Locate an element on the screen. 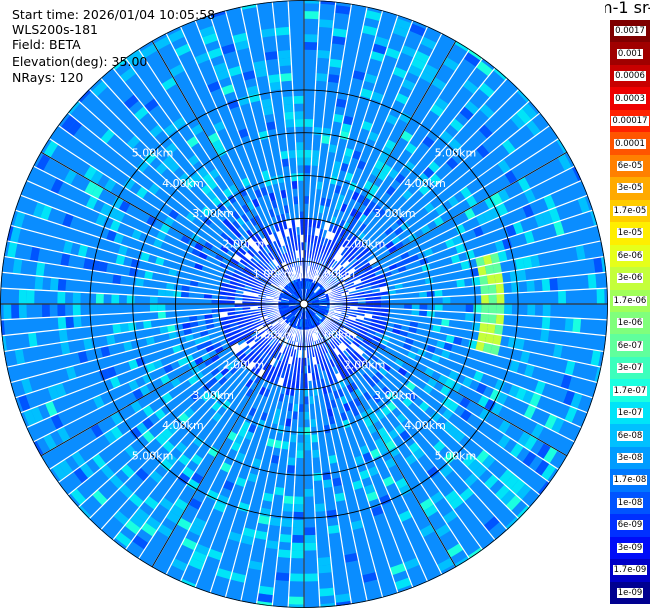 Image resolution: width=650 pixels, height=610 pixels. colorbar-tick-label: 0.00017 is located at coordinates (630, 121).